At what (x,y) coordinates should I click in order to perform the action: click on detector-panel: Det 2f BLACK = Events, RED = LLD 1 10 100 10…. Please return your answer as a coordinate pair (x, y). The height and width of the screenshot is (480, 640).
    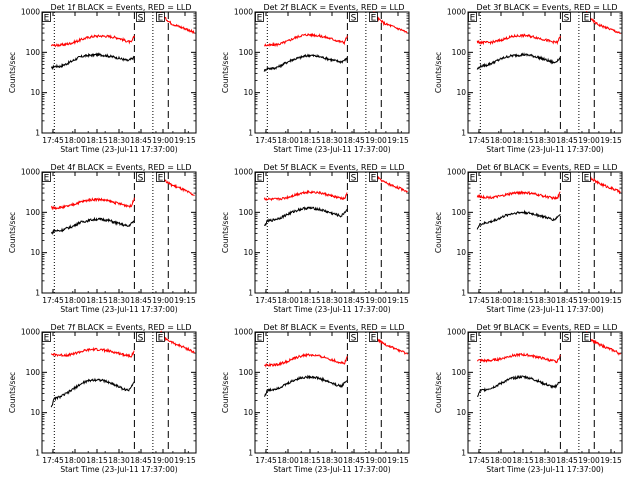
    Looking at the image, I should click on (319, 80).